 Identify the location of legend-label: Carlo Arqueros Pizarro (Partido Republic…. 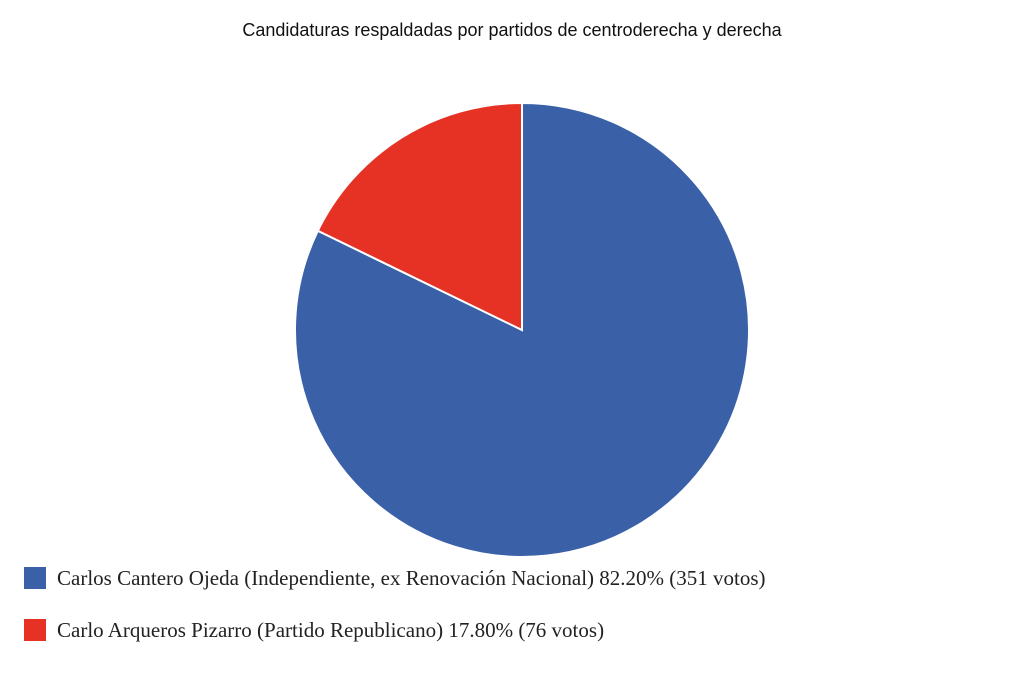
(331, 629).